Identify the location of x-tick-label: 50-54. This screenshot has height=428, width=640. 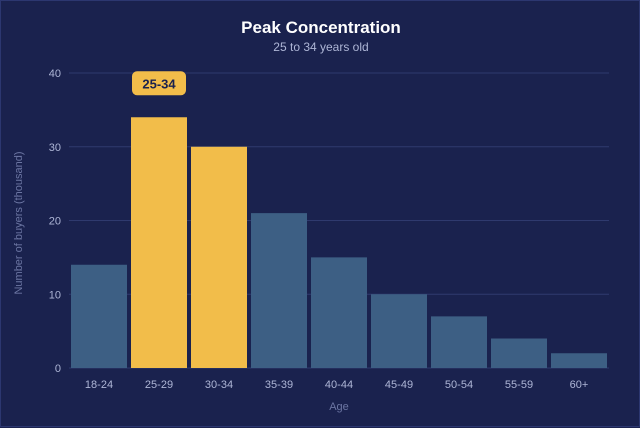
(459, 385).